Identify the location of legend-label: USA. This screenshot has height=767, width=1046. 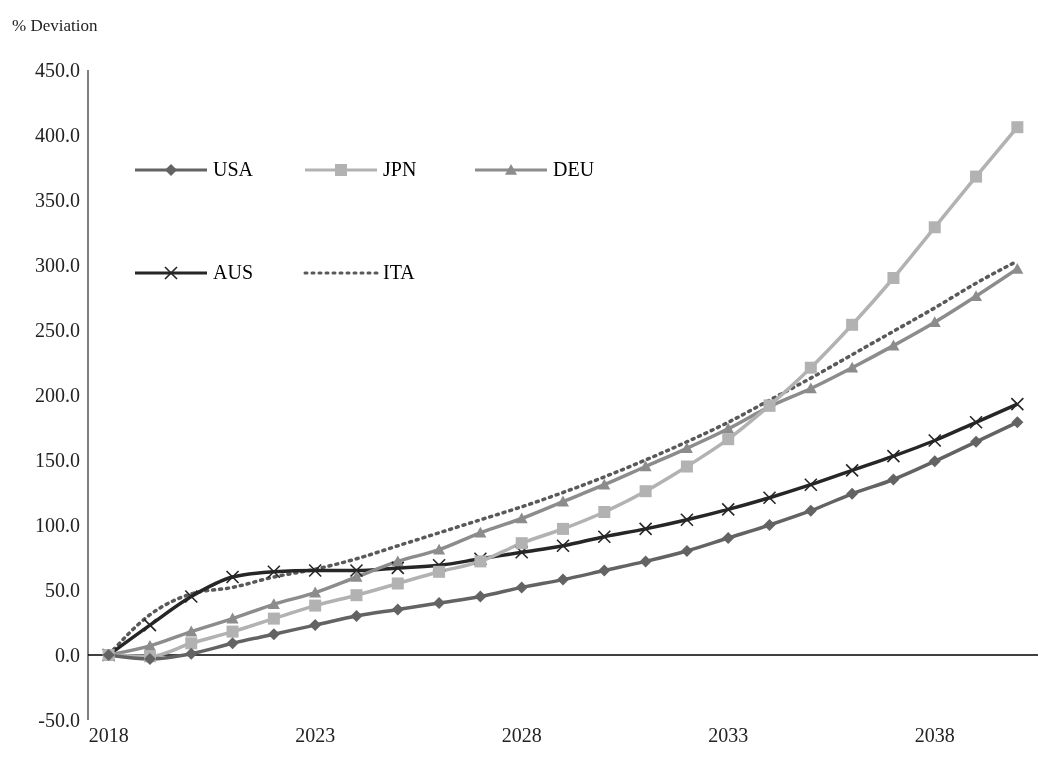
(233, 169).